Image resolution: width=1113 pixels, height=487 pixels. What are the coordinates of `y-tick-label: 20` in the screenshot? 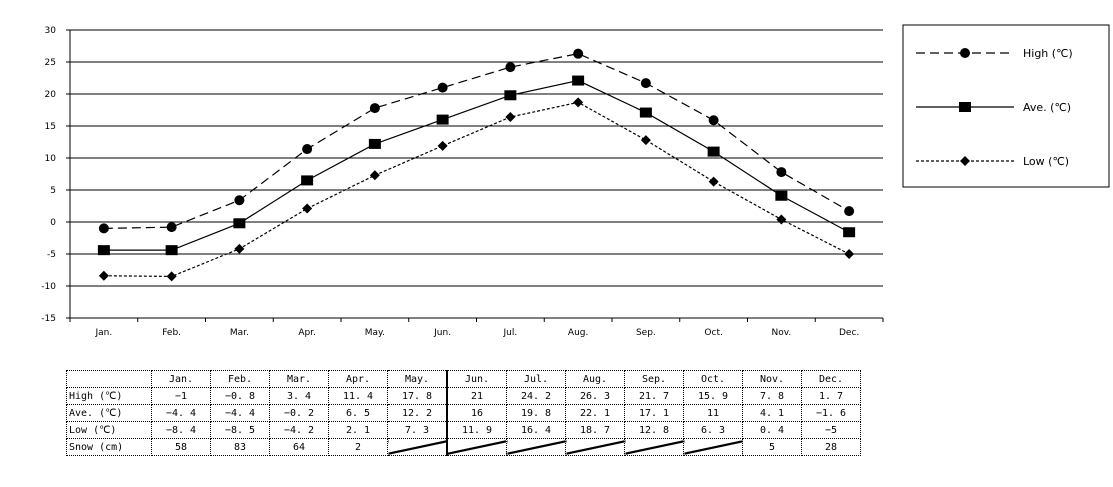 It's located at (51, 95).